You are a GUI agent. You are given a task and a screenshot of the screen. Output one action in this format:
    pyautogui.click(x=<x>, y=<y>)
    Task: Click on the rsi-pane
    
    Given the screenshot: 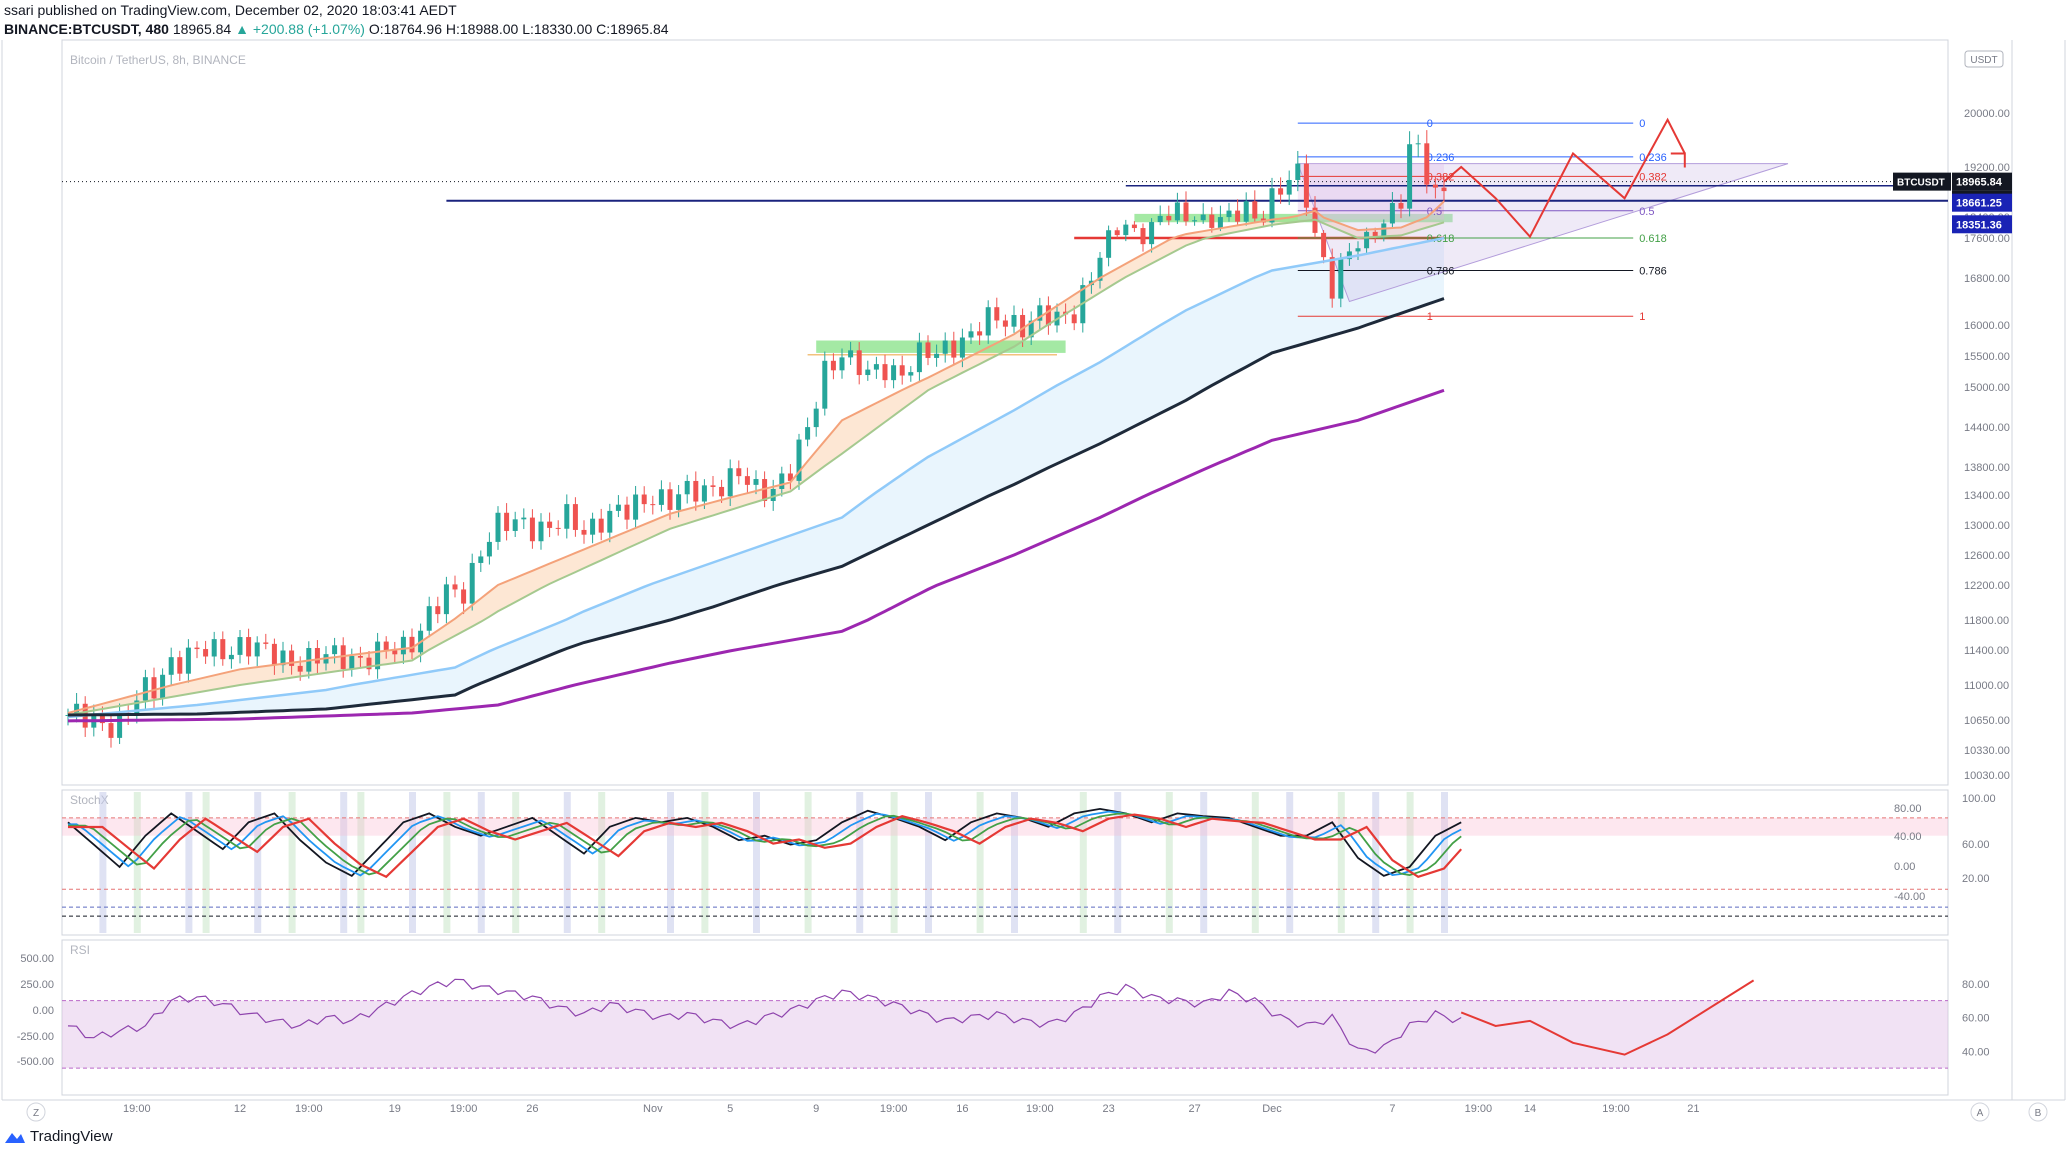 What is the action you would take?
    pyautogui.click(x=1005, y=1017)
    